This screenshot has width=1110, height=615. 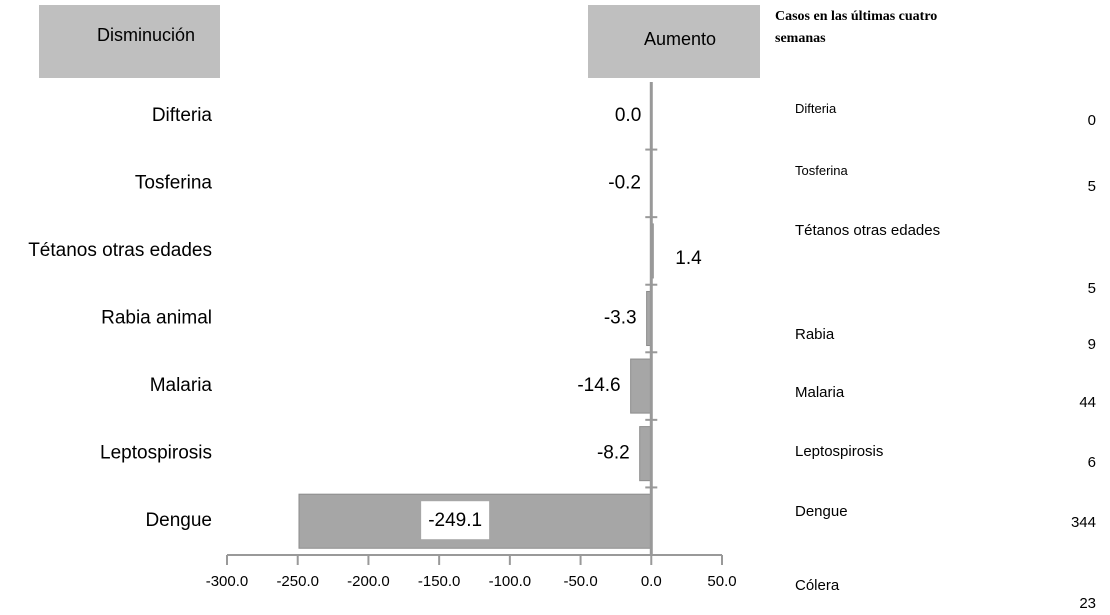 I want to click on x-tick-label: -300.0, so click(x=227, y=581).